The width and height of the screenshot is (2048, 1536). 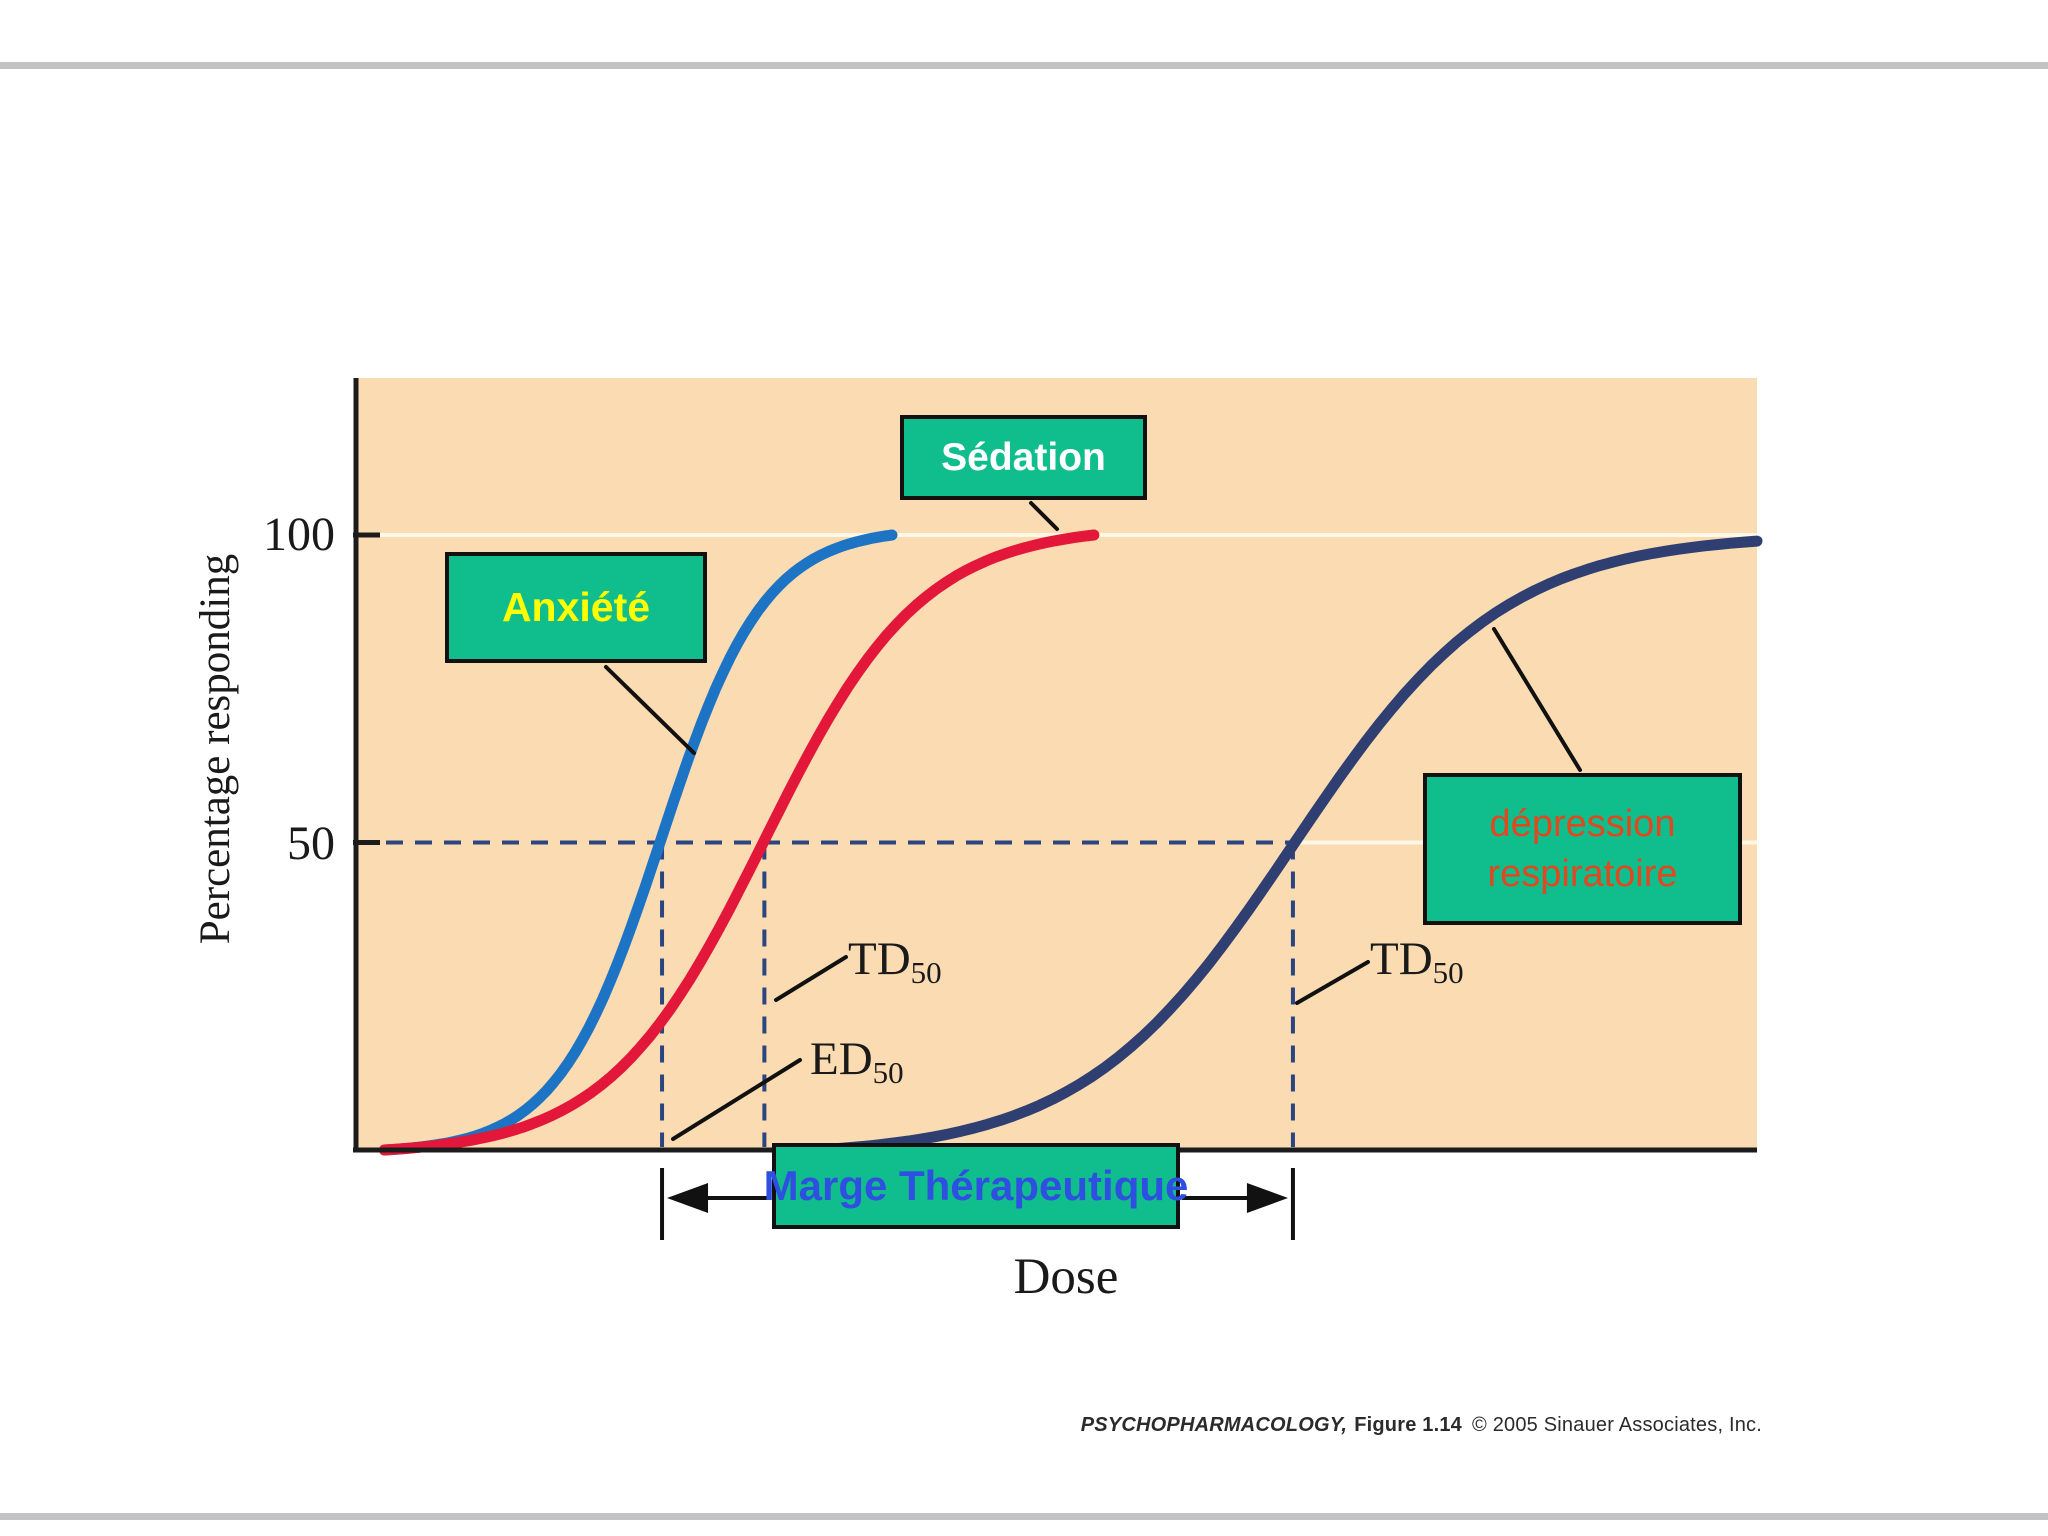 I want to click on ytick-100: 100, so click(x=299, y=534).